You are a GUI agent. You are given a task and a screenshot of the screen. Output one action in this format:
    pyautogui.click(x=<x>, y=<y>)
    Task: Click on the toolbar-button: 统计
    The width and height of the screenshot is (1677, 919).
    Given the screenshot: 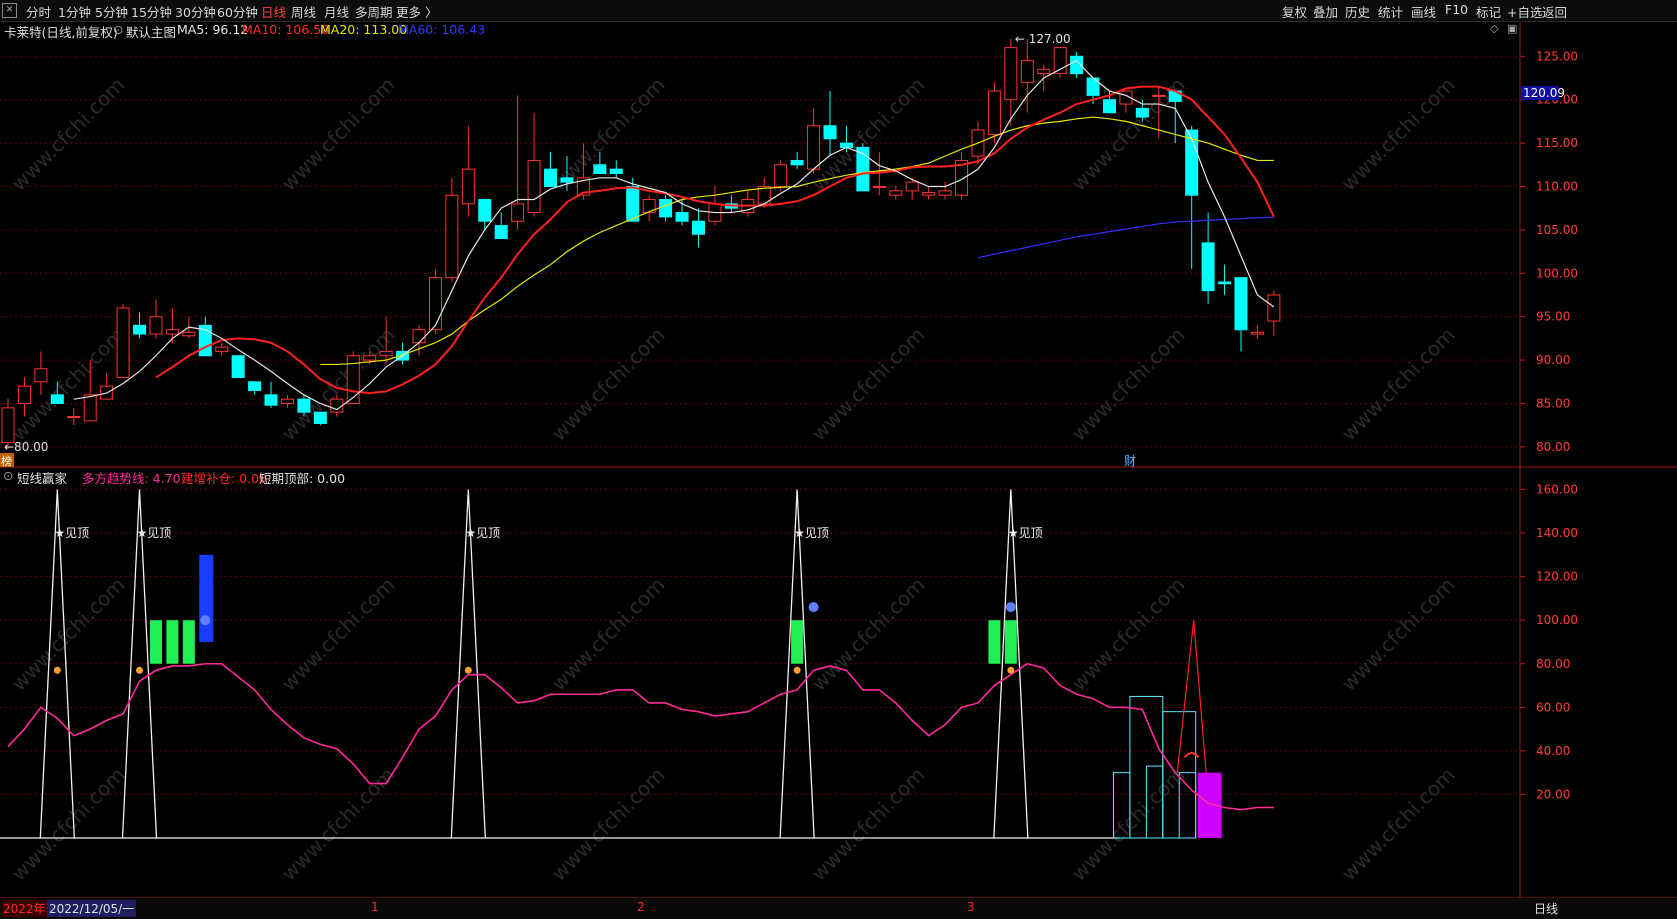 What is the action you would take?
    pyautogui.click(x=1391, y=12)
    